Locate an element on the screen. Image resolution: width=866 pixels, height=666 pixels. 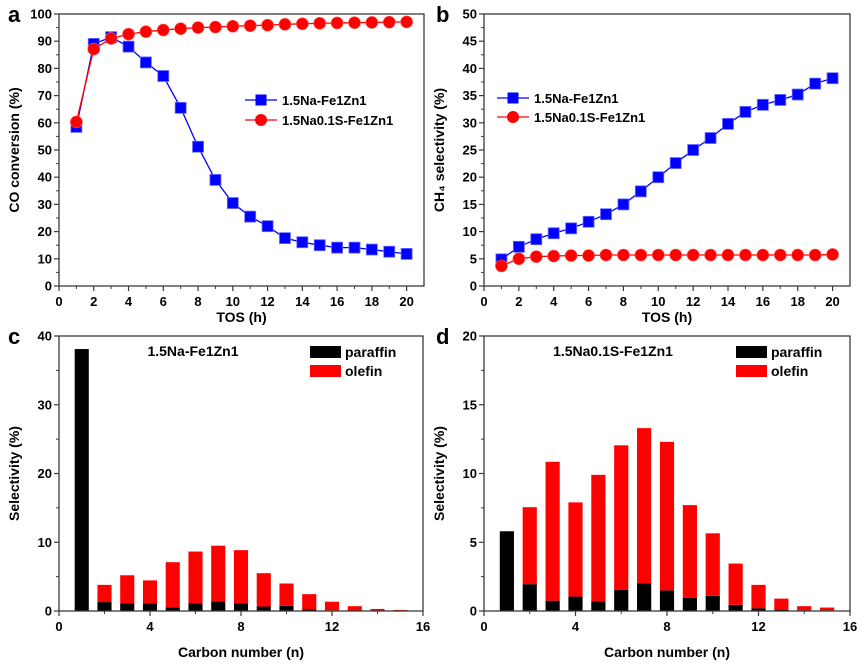
y-tick-label: 35 is located at coordinates (470, 95).